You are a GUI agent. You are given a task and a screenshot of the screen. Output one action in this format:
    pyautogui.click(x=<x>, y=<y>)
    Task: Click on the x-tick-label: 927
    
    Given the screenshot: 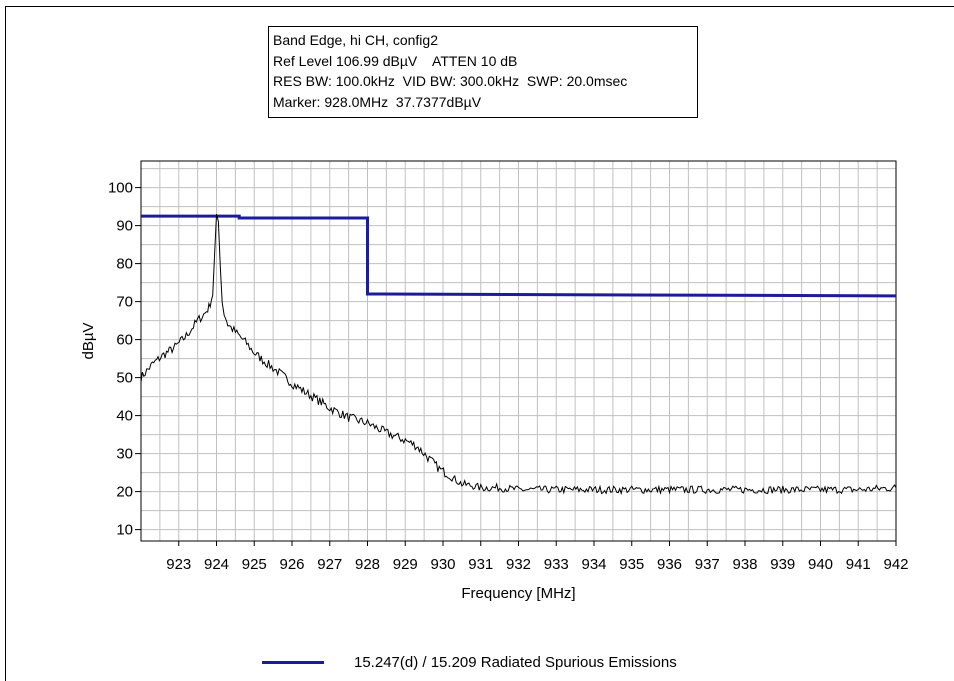 What is the action you would take?
    pyautogui.click(x=329, y=564)
    